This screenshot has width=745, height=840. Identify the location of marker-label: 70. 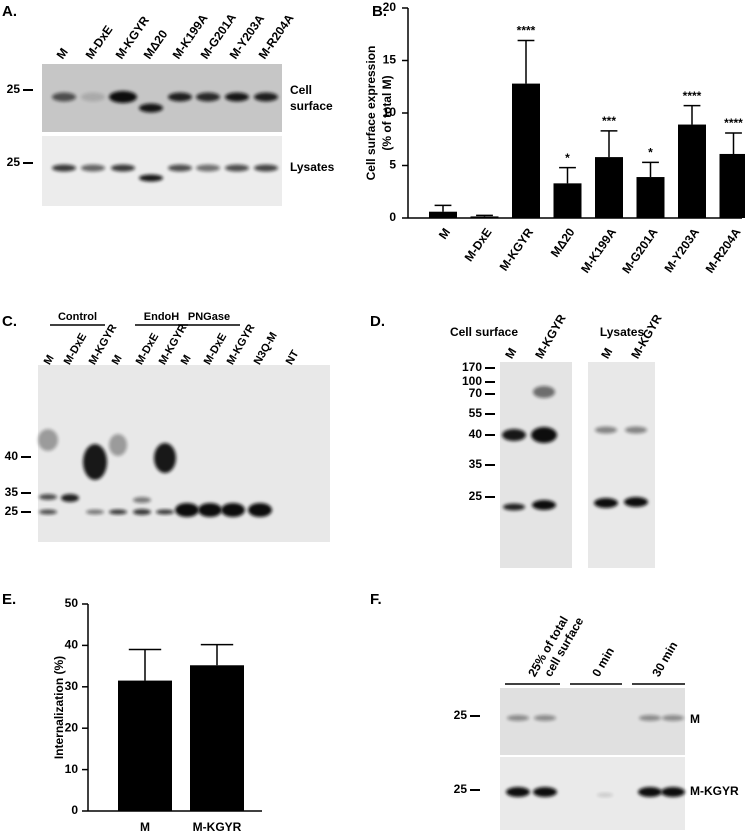
(476, 393).